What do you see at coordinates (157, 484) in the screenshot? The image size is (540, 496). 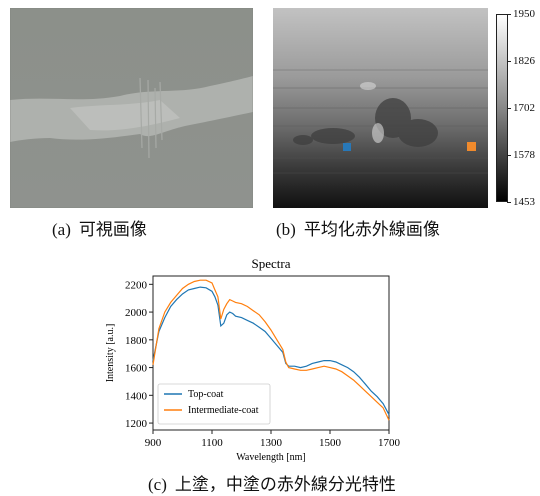 I see `caption-c-label: (c)` at bounding box center [157, 484].